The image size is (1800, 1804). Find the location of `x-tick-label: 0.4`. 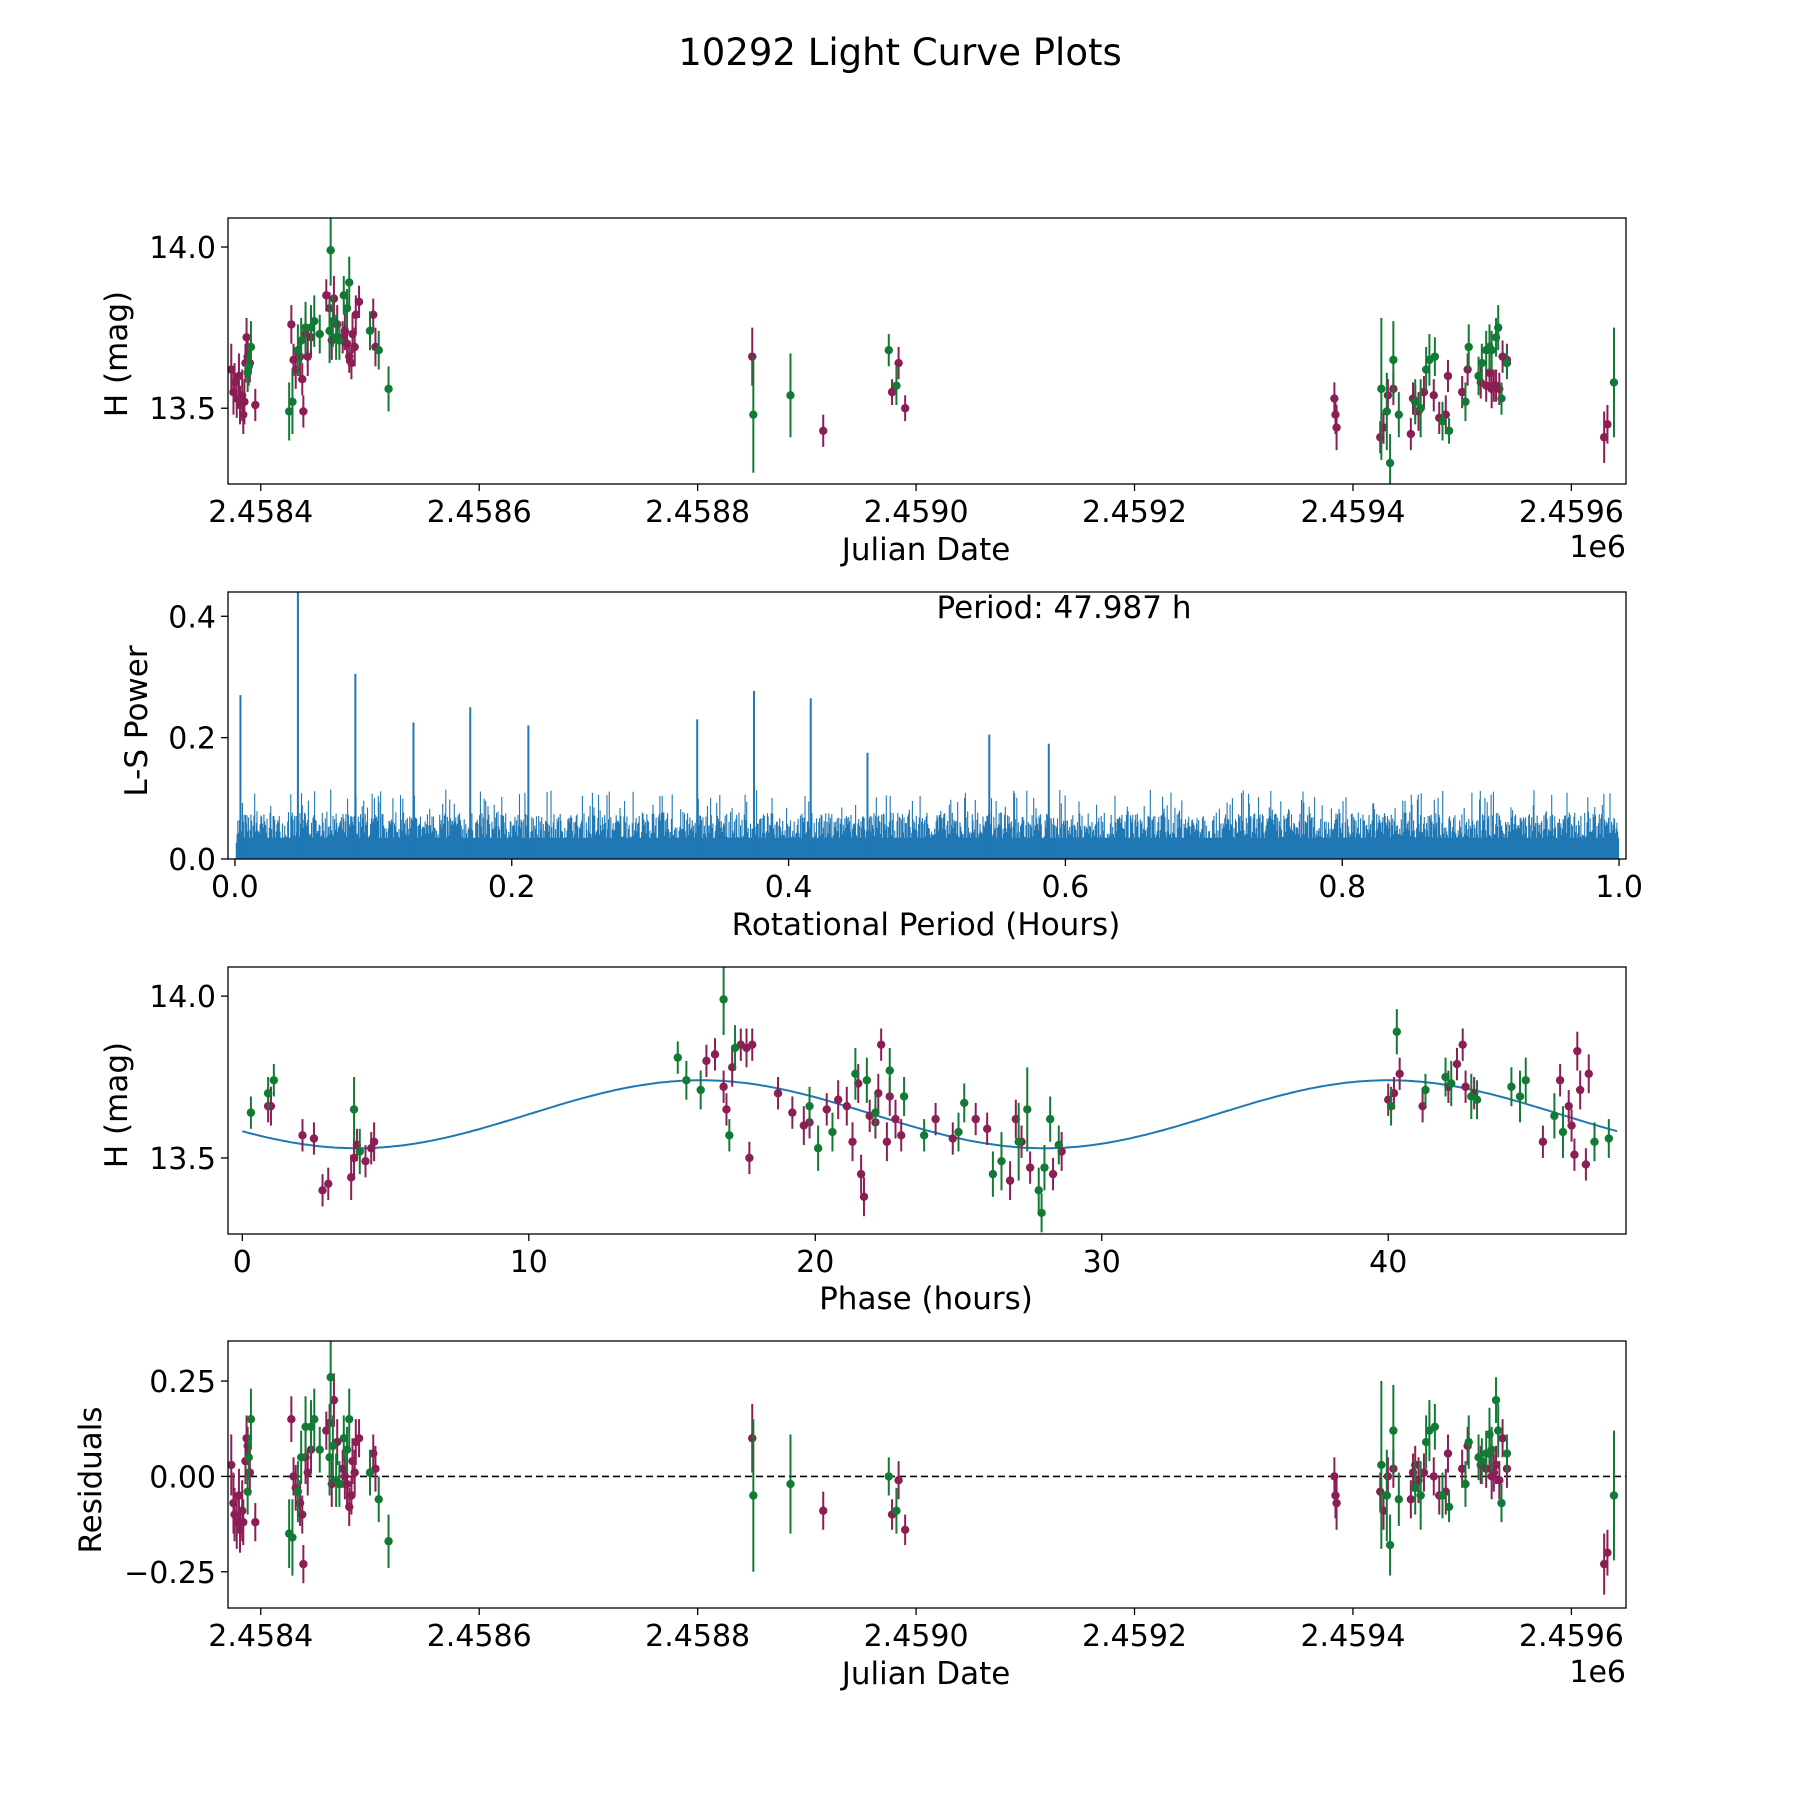

x-tick-label: 0.4 is located at coordinates (789, 887).